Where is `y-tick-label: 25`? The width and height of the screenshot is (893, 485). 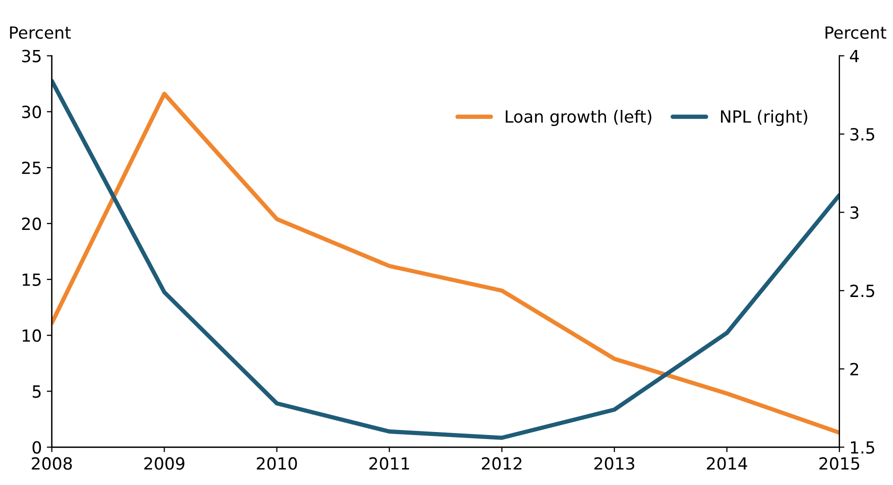 y-tick-label: 25 is located at coordinates (31, 168).